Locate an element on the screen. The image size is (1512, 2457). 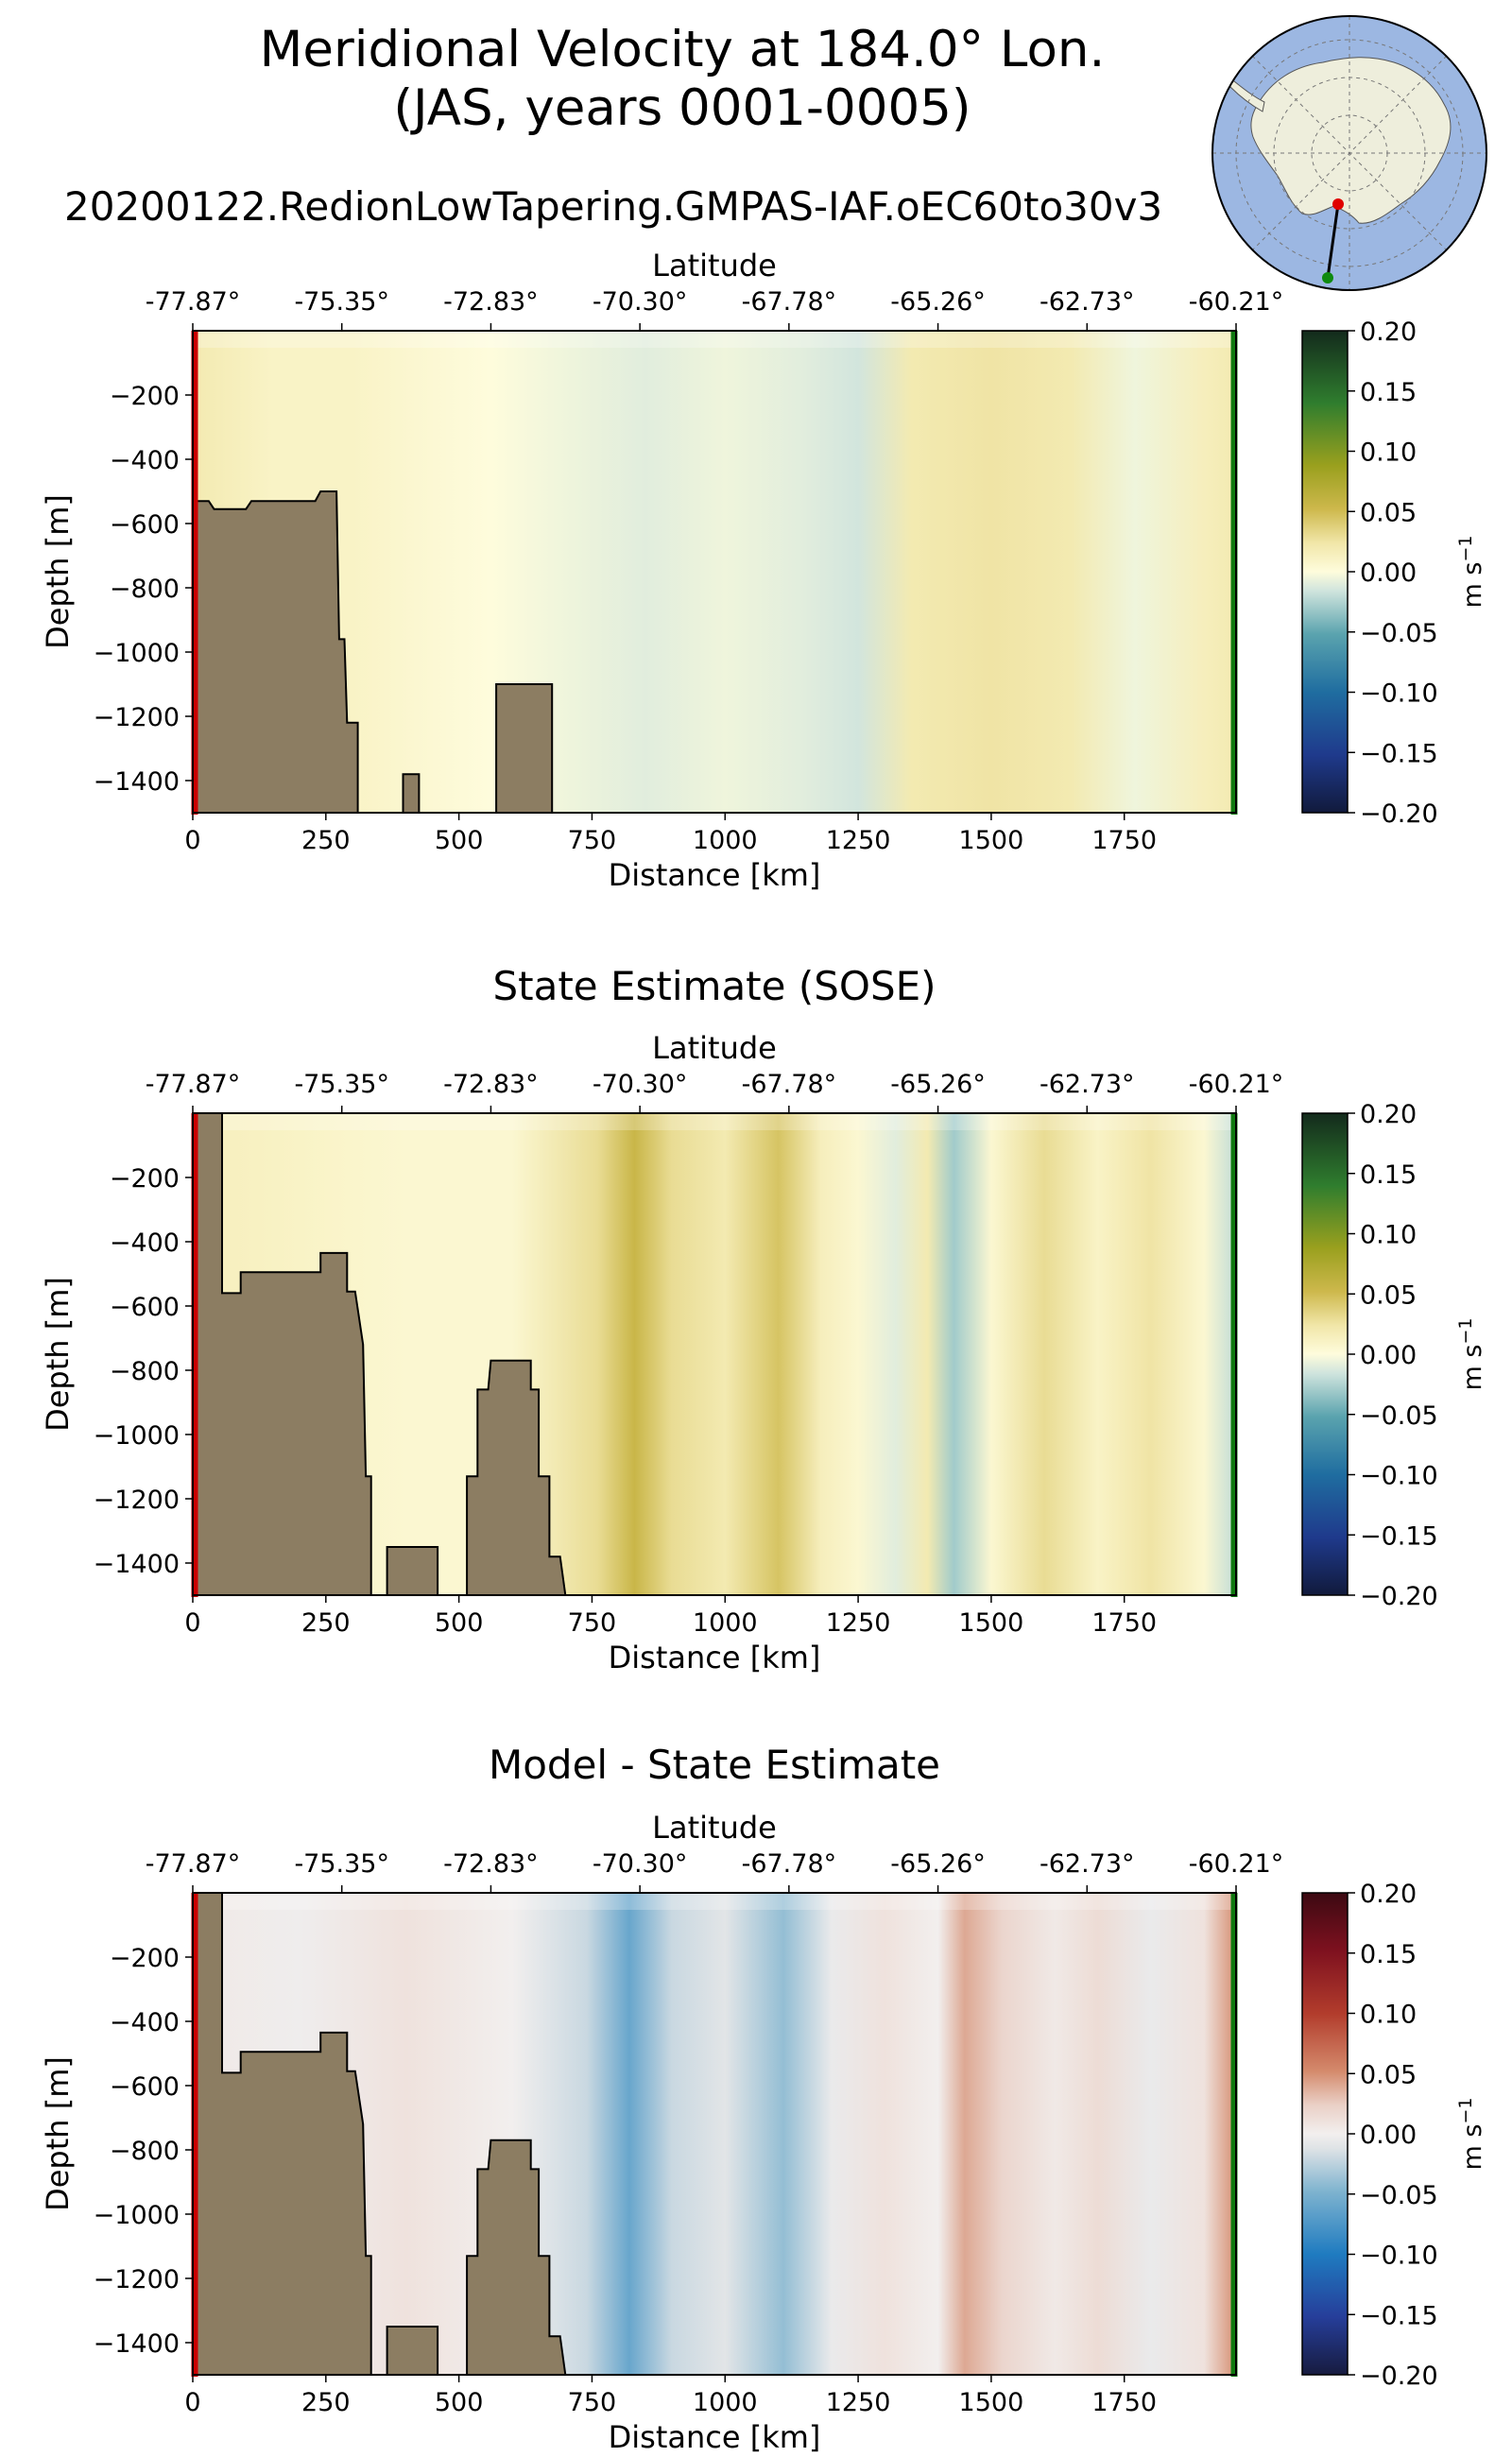
panel-title: Model - State Estimate is located at coordinates (714, 1765).